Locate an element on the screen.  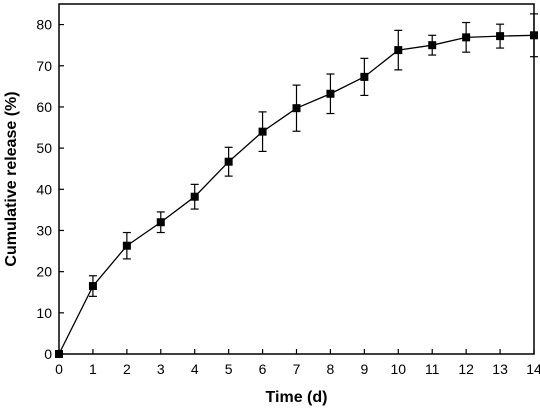
x-tick-label: 13 is located at coordinates (500, 369).